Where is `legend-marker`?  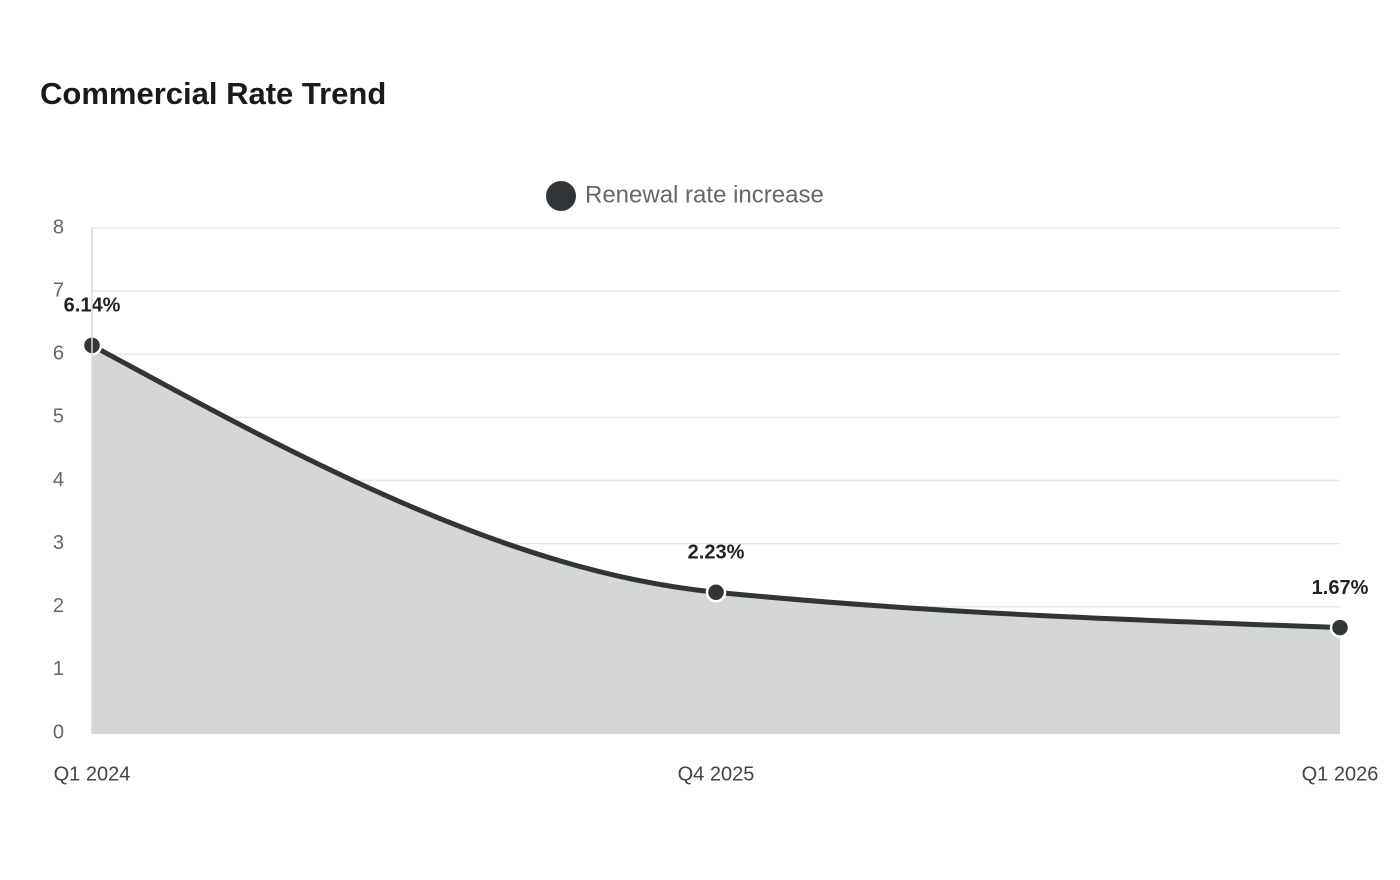
legend-marker is located at coordinates (561, 196).